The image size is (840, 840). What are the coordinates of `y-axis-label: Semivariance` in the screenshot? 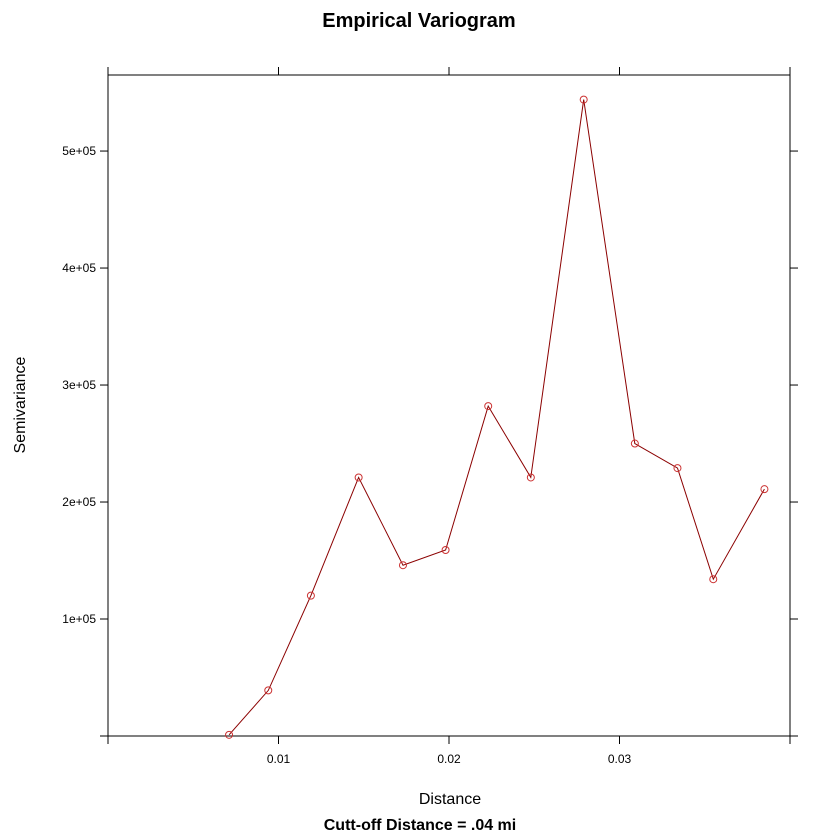 It's located at (20, 404).